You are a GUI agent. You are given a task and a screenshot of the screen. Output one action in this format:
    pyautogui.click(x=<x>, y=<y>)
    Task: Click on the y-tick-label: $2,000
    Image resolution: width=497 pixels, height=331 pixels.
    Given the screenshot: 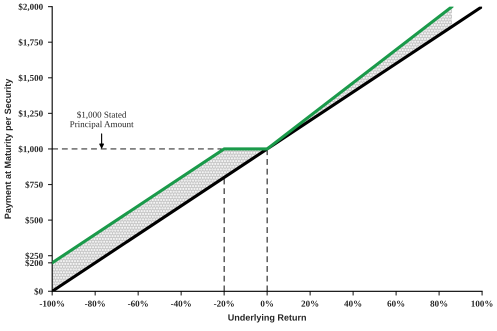 What is the action you would take?
    pyautogui.click(x=30, y=7)
    